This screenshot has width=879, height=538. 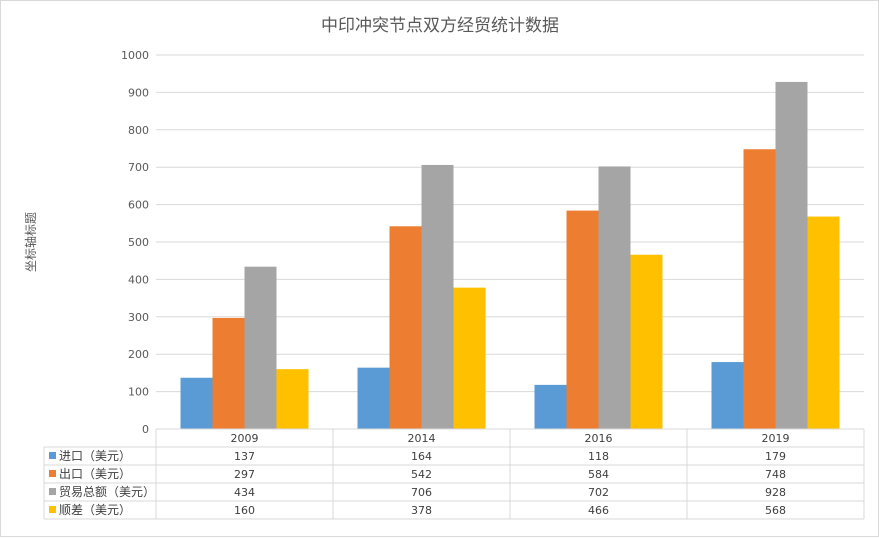 I want to click on data-label: 164, so click(x=421, y=456).